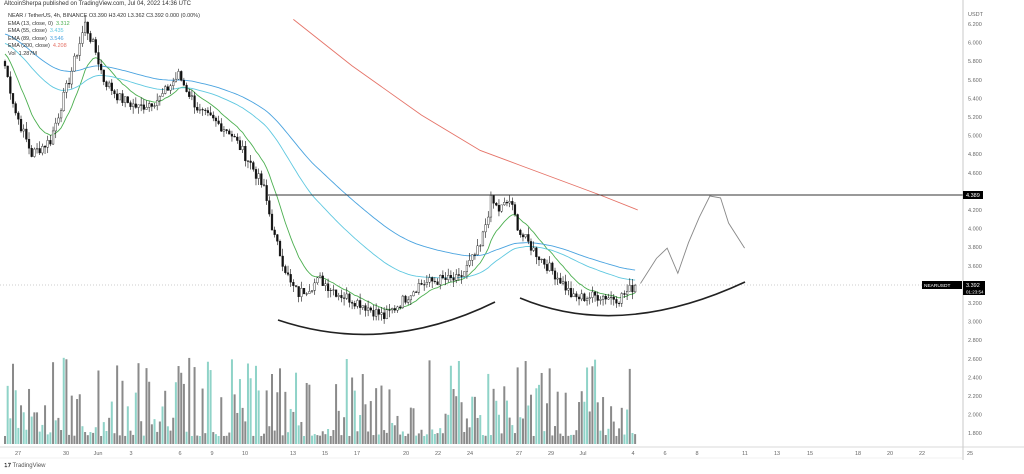 Image resolution: width=1024 pixels, height=474 pixels. Describe the element at coordinates (104, 47) in the screenshot. I see `legend-ema200: EMA (200, close) 4.208` at that location.